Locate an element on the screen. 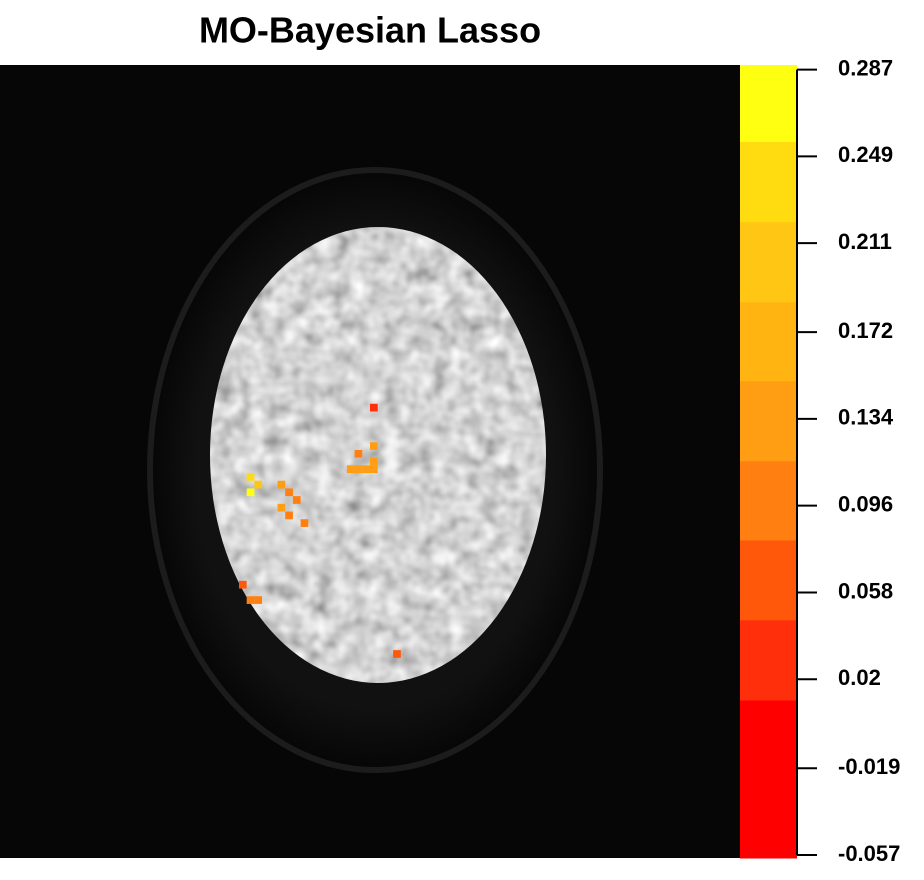 The height and width of the screenshot is (880, 924). colorbar-tick-label: 0.134 is located at coordinates (866, 417).